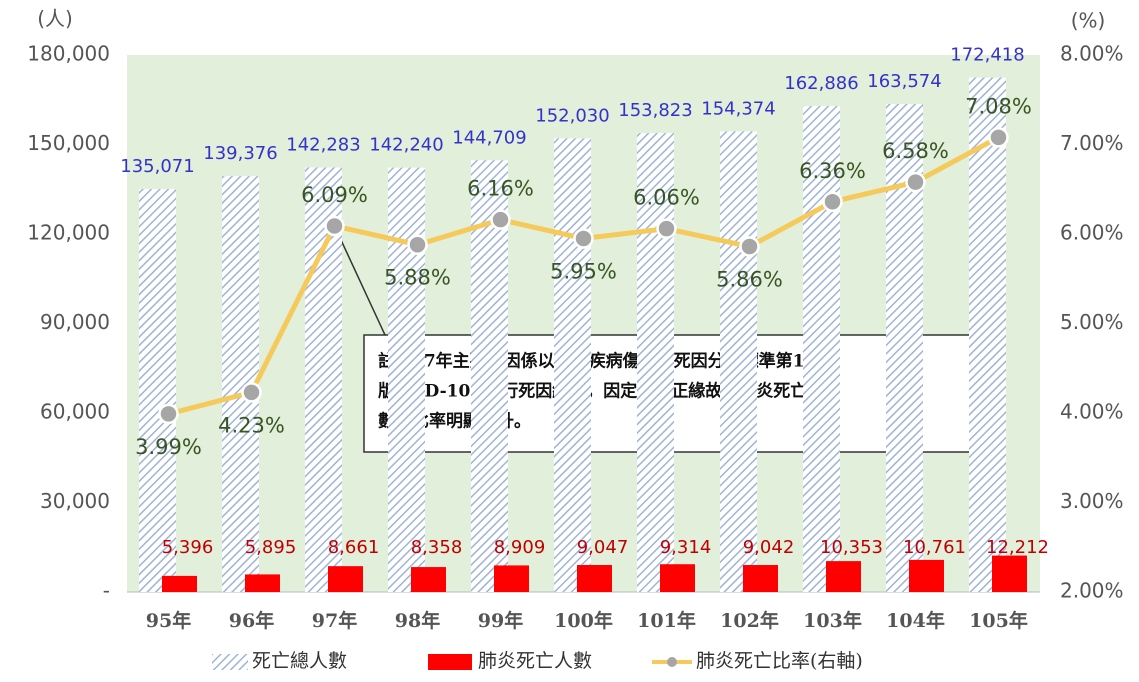  Describe the element at coordinates (832, 620) in the screenshot. I see `x-tick-label: 103年` at that location.